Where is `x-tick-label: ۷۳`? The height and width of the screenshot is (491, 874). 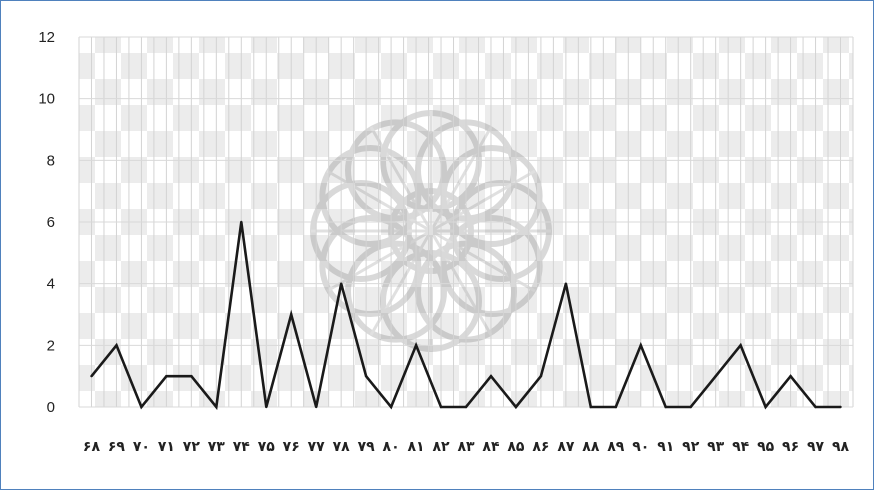 x-tick-label: ۷۳ is located at coordinates (217, 447).